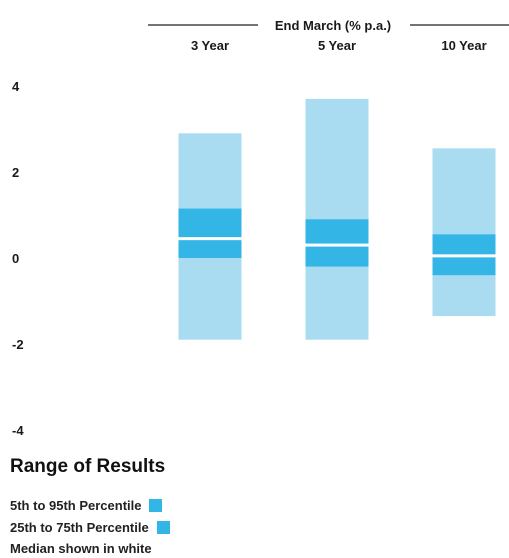  I want to click on legend-item-outer: 5th to 95th Percentile, so click(90, 505).